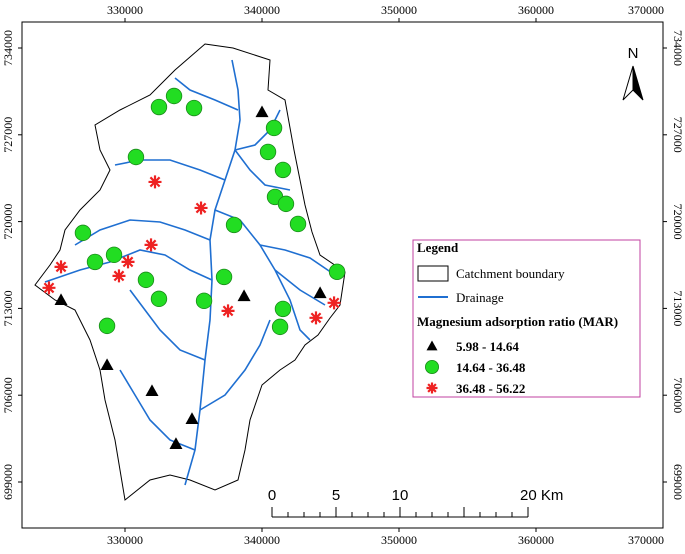 Image resolution: width=685 pixels, height=554 pixels. Describe the element at coordinates (8, 308) in the screenshot. I see `y-tick-label-left: 713000` at that location.